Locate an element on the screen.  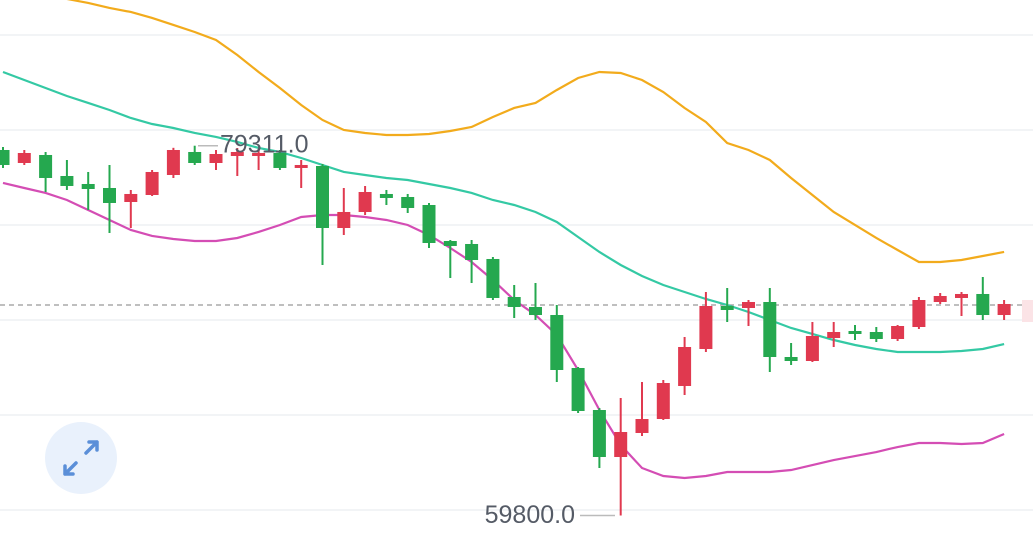
annotation-label: 79311.0 is located at coordinates (264, 144).